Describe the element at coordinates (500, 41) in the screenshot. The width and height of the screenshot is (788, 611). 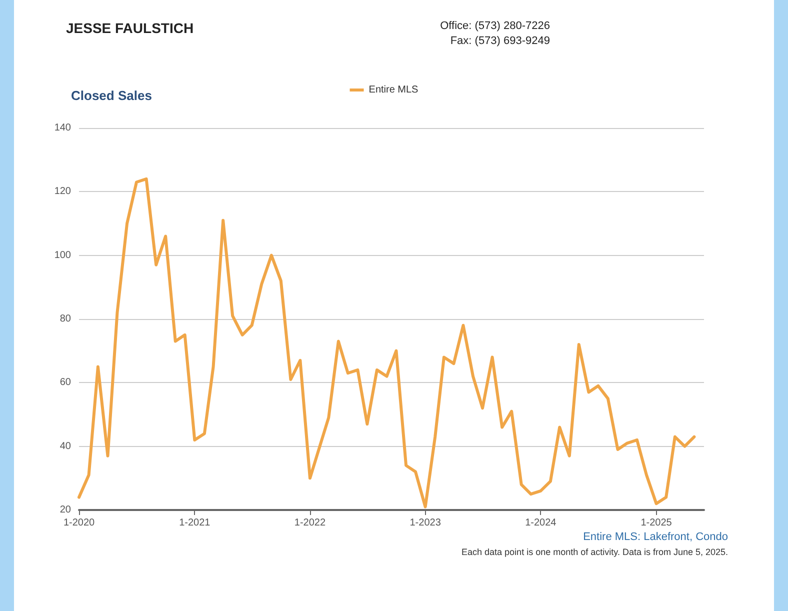
I see `text: Fax: (573) 693-9249` at that location.